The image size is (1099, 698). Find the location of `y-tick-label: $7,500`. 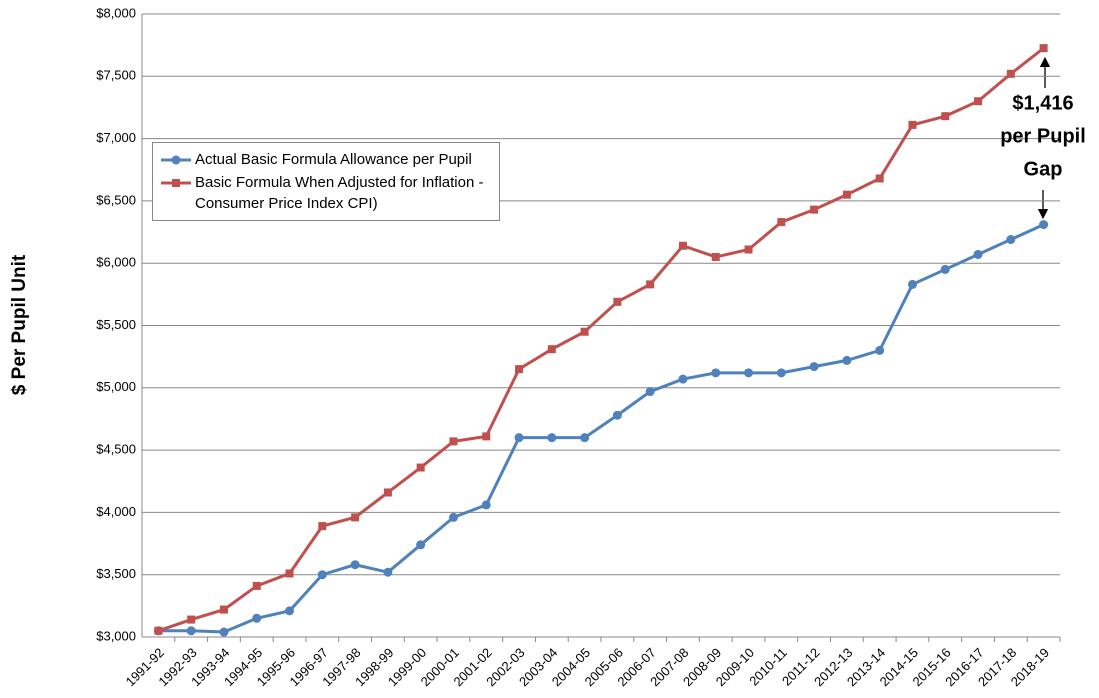

y-tick-label: $7,500 is located at coordinates (116, 75).